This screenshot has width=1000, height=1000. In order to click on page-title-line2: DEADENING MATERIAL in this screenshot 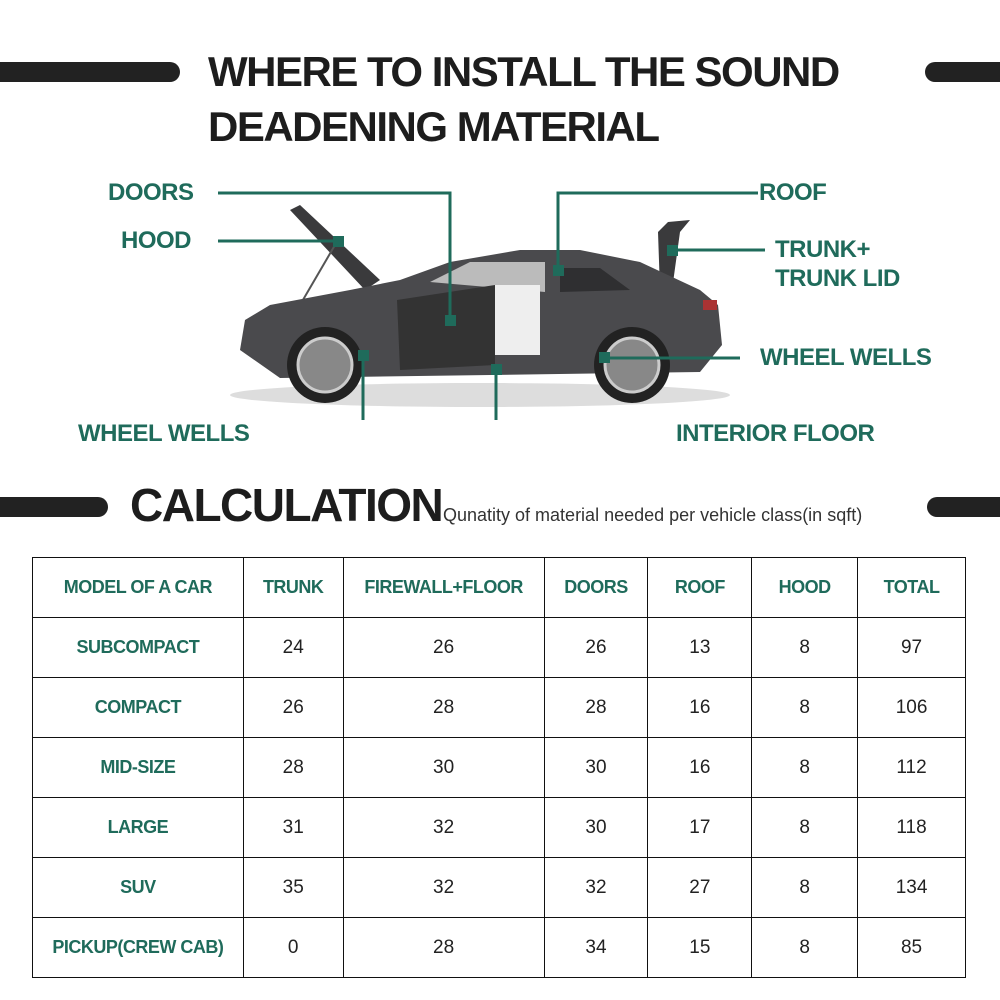, I will do `click(434, 126)`.